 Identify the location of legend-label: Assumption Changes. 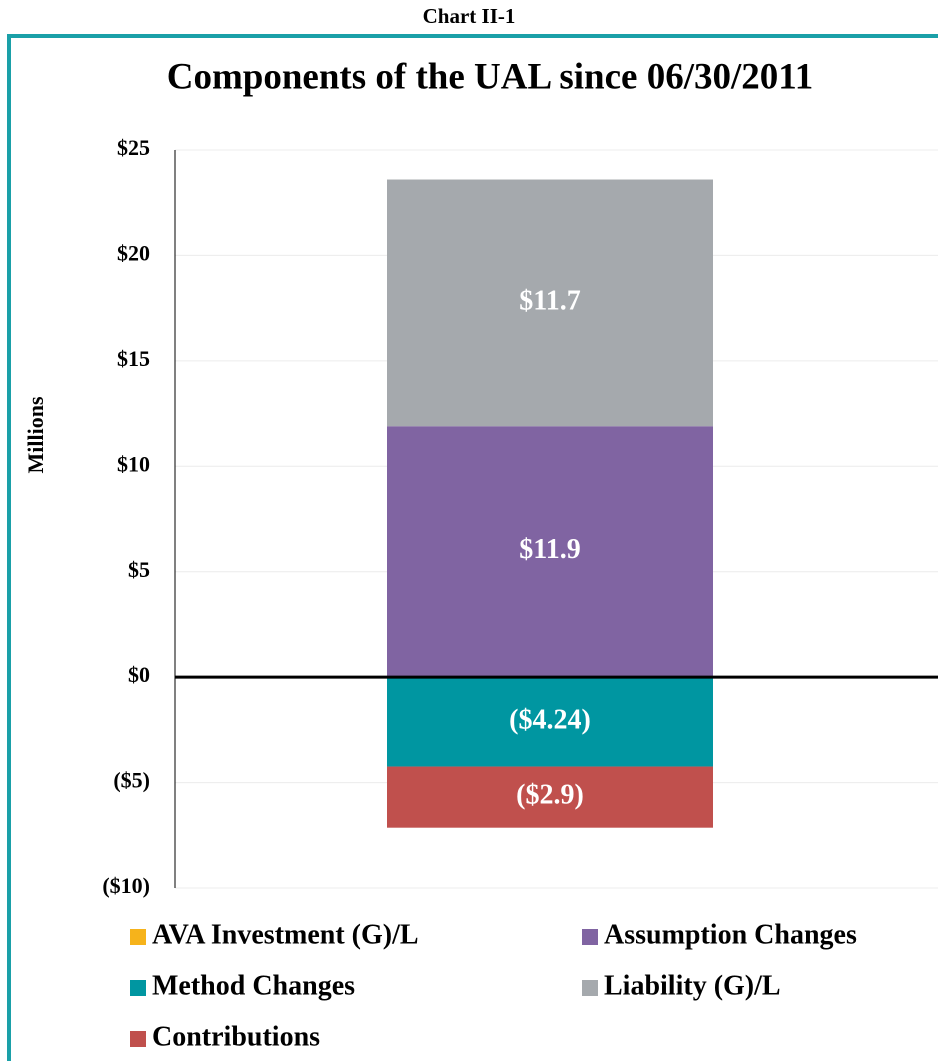
(730, 934).